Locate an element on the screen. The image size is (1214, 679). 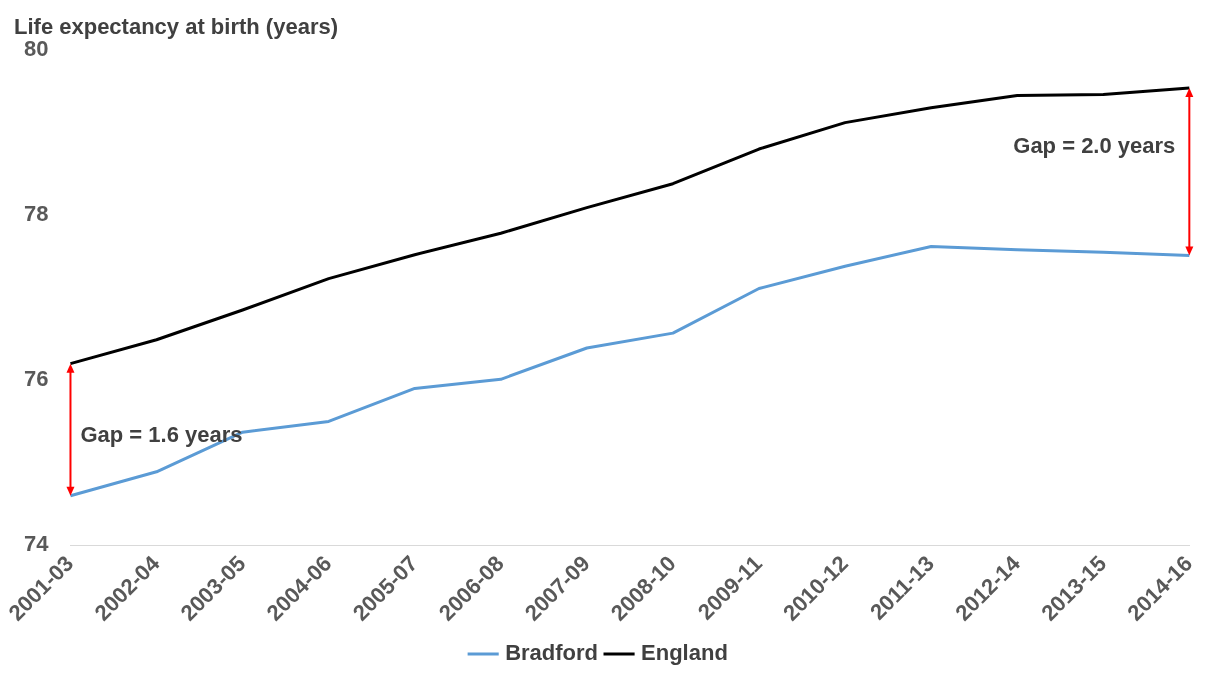
legend-label: England is located at coordinates (684, 653).